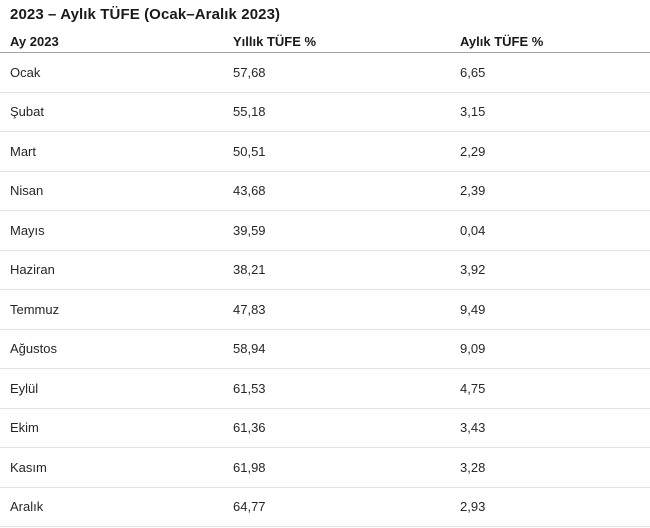 The height and width of the screenshot is (528, 650). Describe the element at coordinates (550, 309) in the screenshot. I see `monthly-tufe-cell: 9,49` at that location.